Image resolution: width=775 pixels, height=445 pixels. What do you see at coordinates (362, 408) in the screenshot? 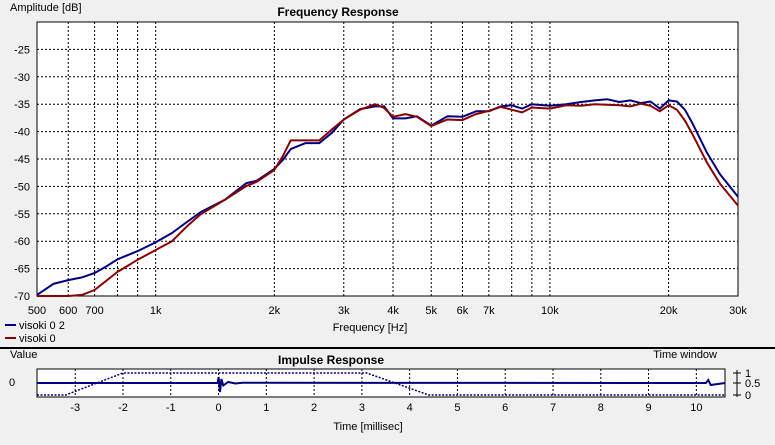
I see `ir-x-tick-label: 3` at bounding box center [362, 408].